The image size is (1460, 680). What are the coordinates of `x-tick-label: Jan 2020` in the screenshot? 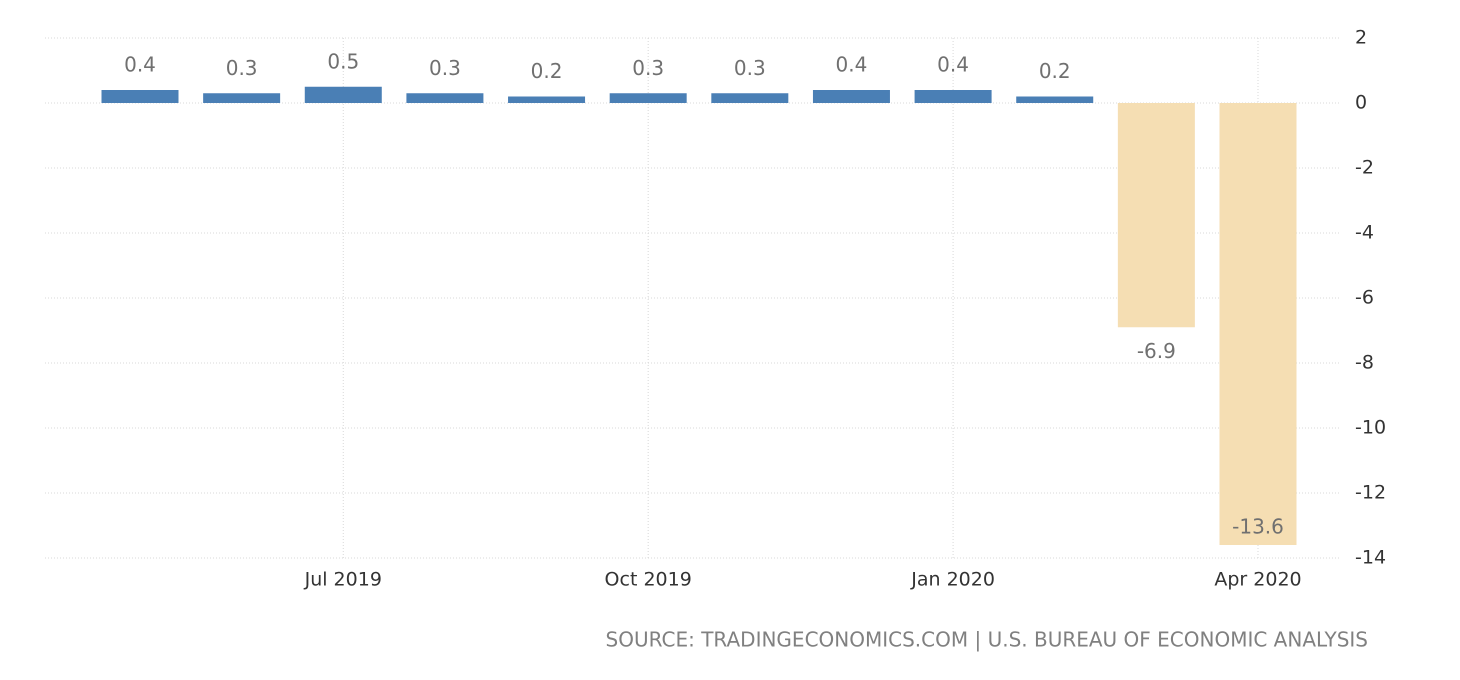 It's located at (952, 580).